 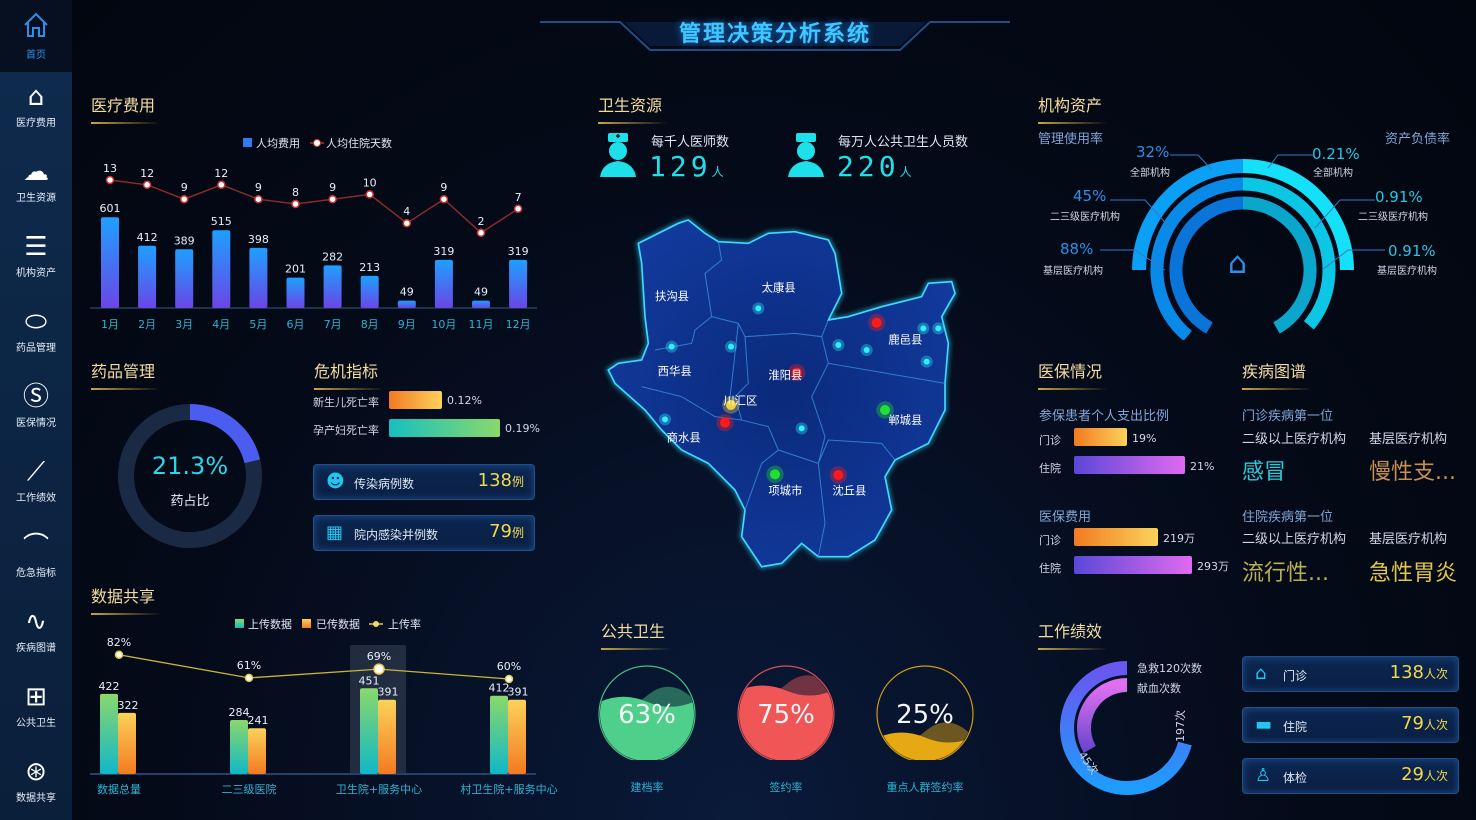 What do you see at coordinates (1412, 251) in the screenshot?
I see `debt-value: 0.91%` at bounding box center [1412, 251].